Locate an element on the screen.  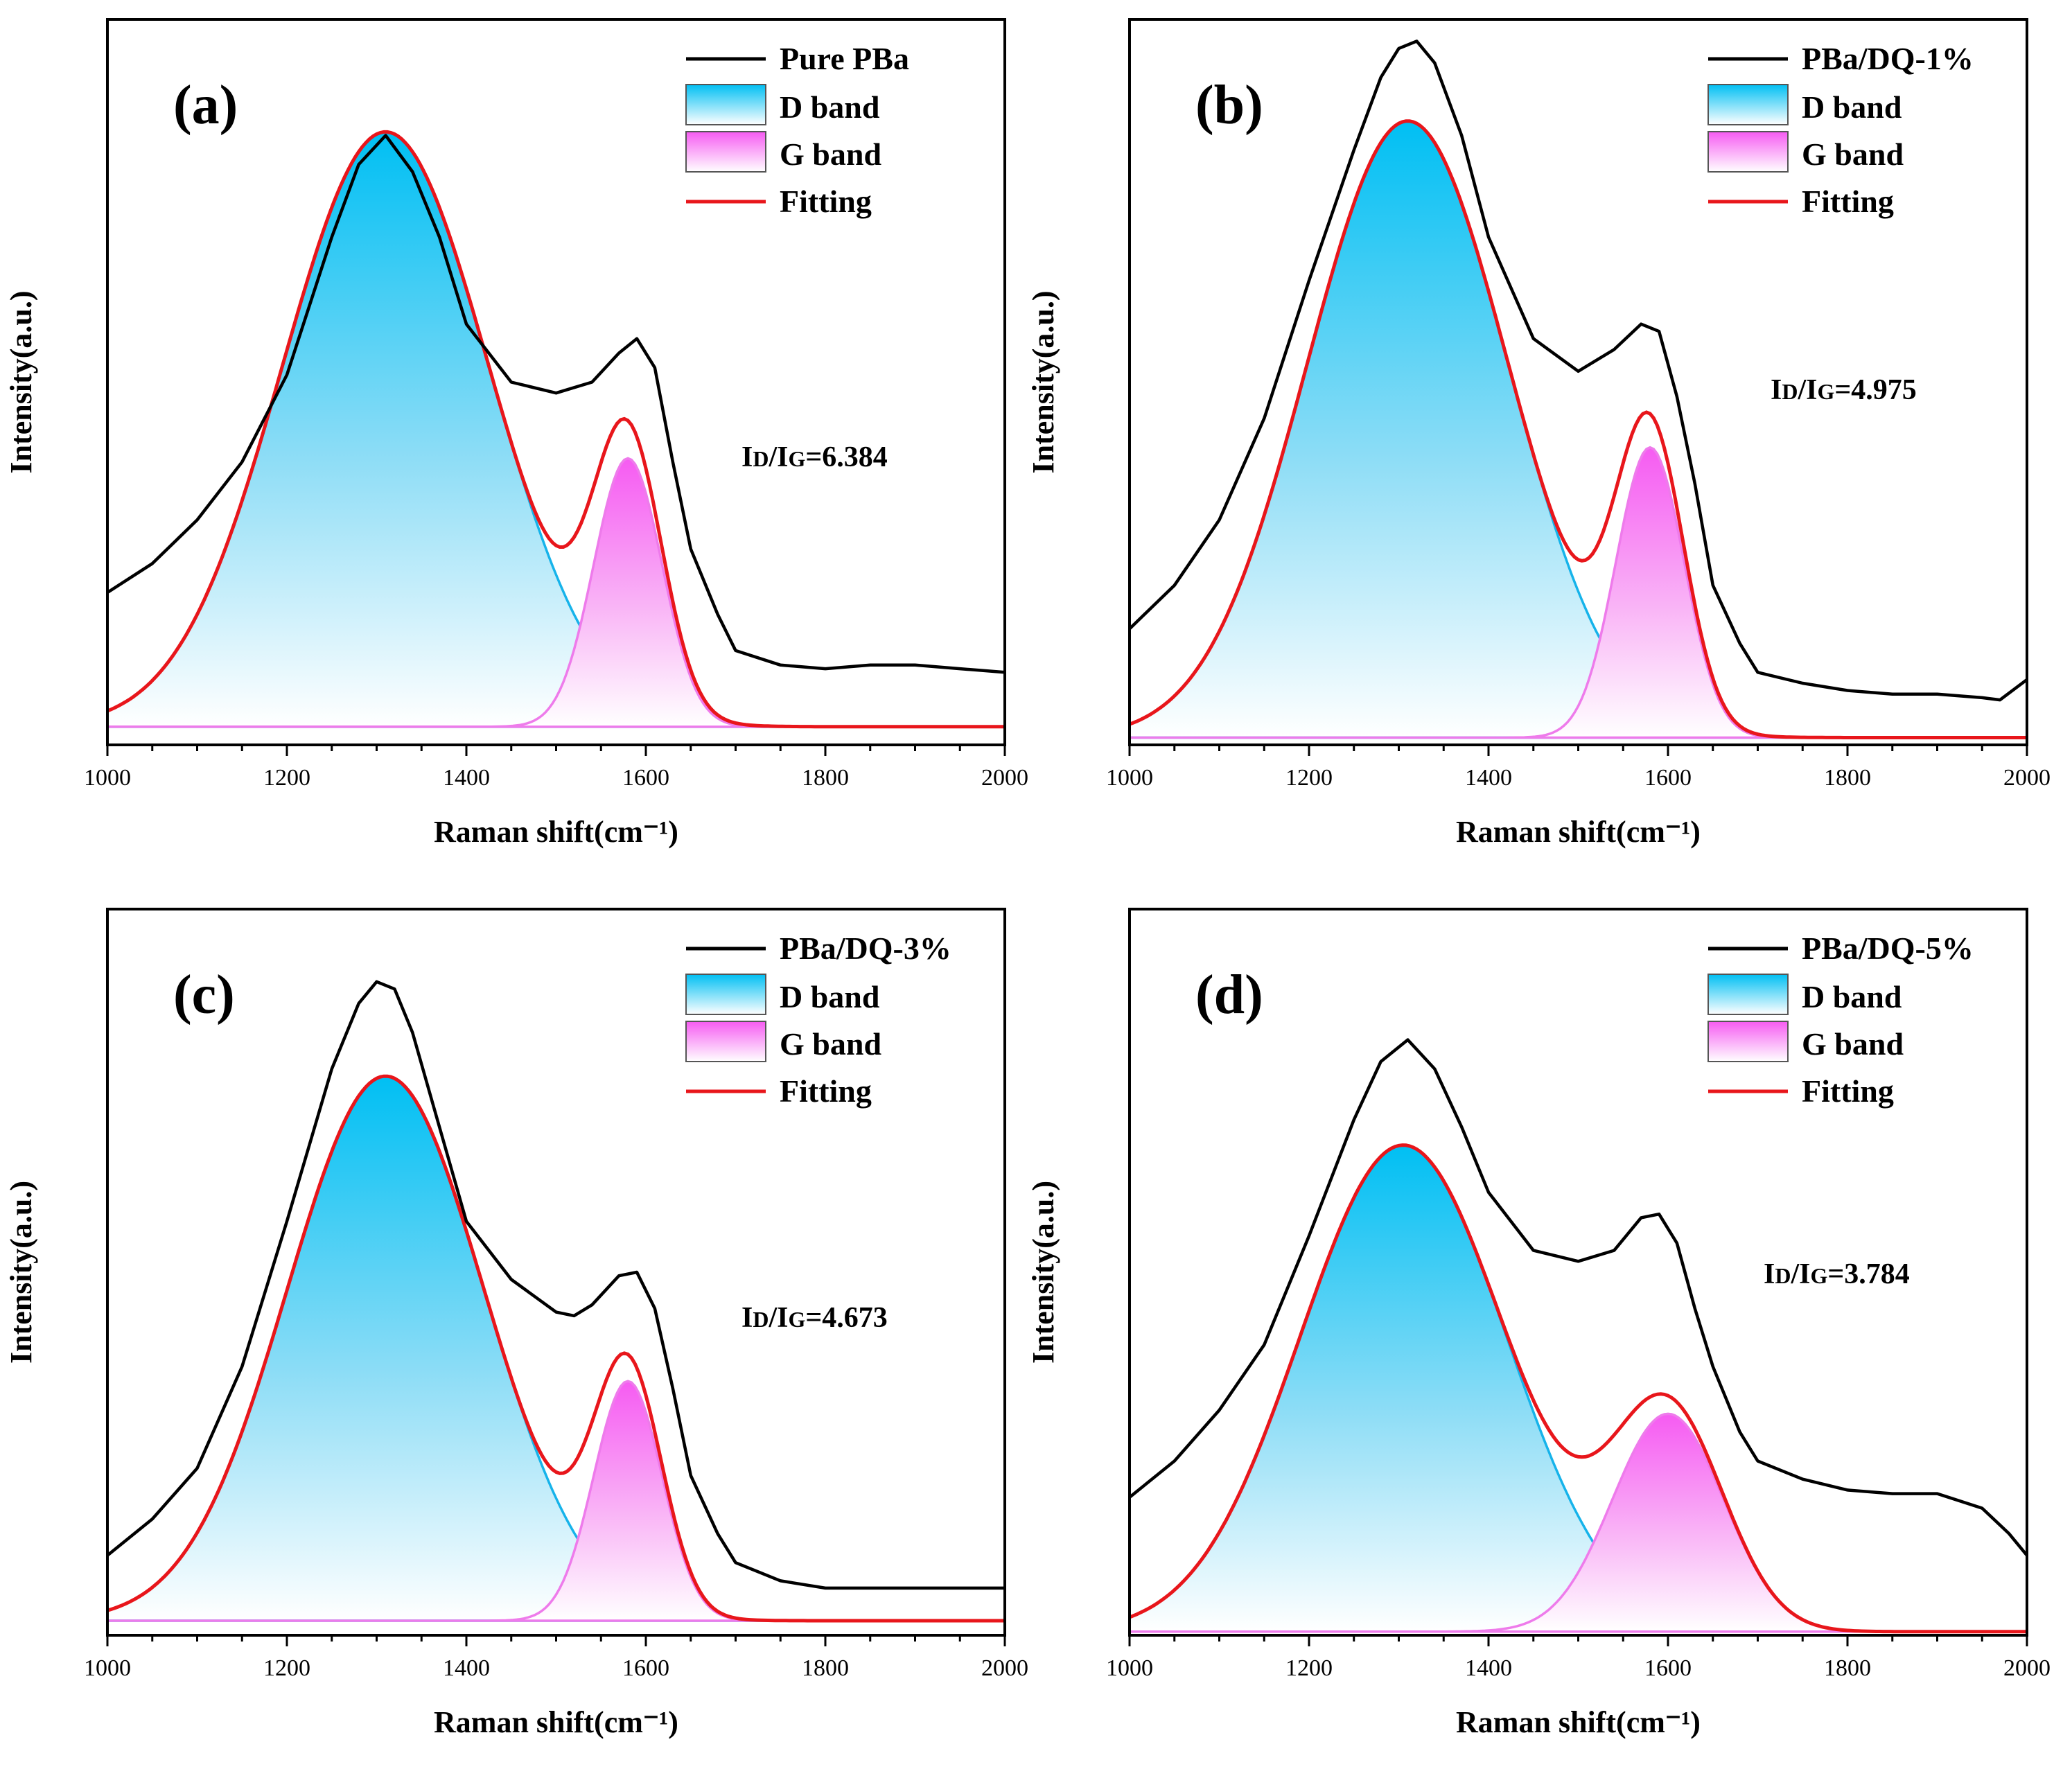
id-ig-ratio: ID/IG=4.673 is located at coordinates (815, 1318).